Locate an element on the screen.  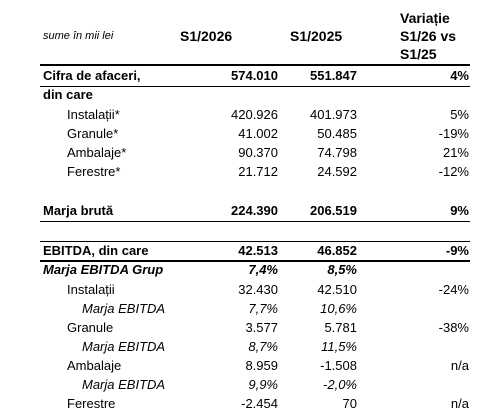
cell-value: 4% is located at coordinates (459, 75).